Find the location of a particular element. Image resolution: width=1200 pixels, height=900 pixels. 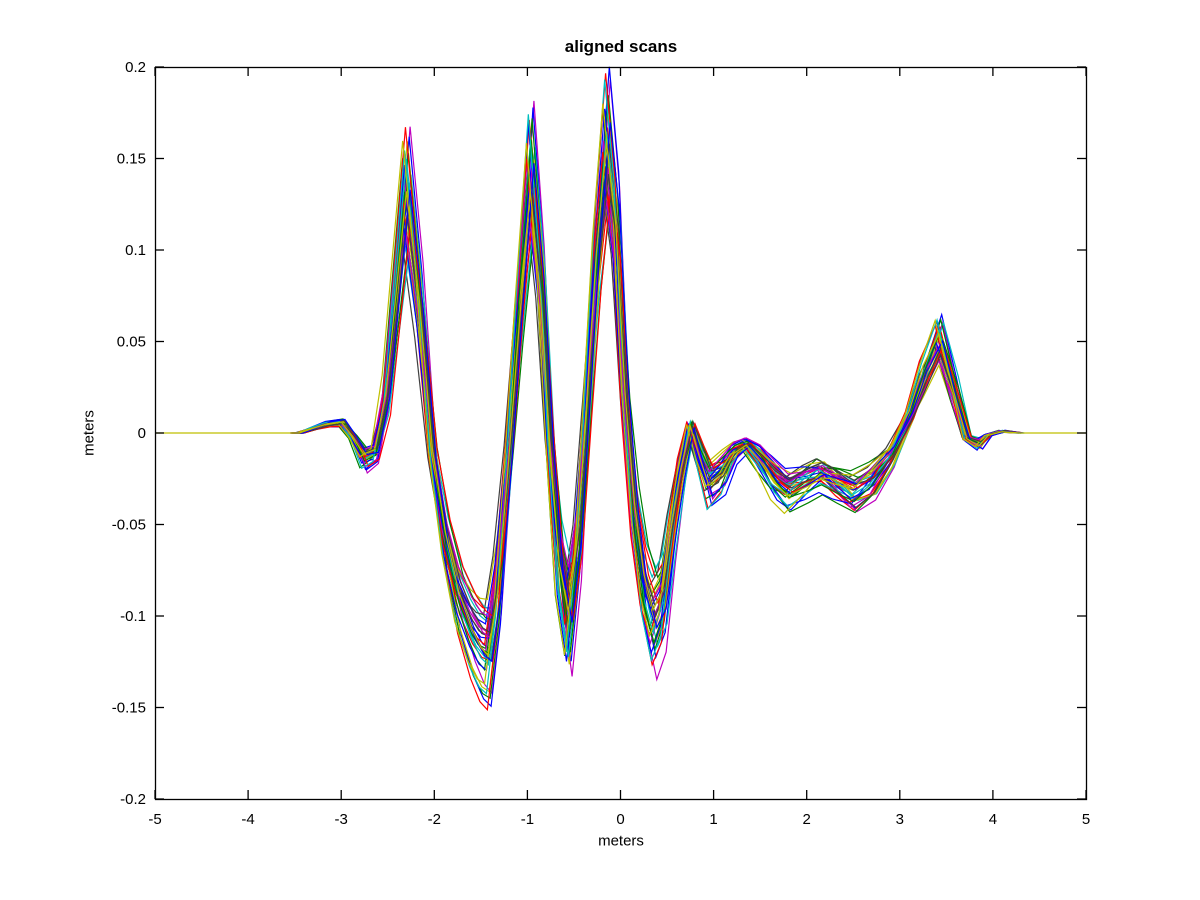

x-tick-label: 5 is located at coordinates (1086, 819).